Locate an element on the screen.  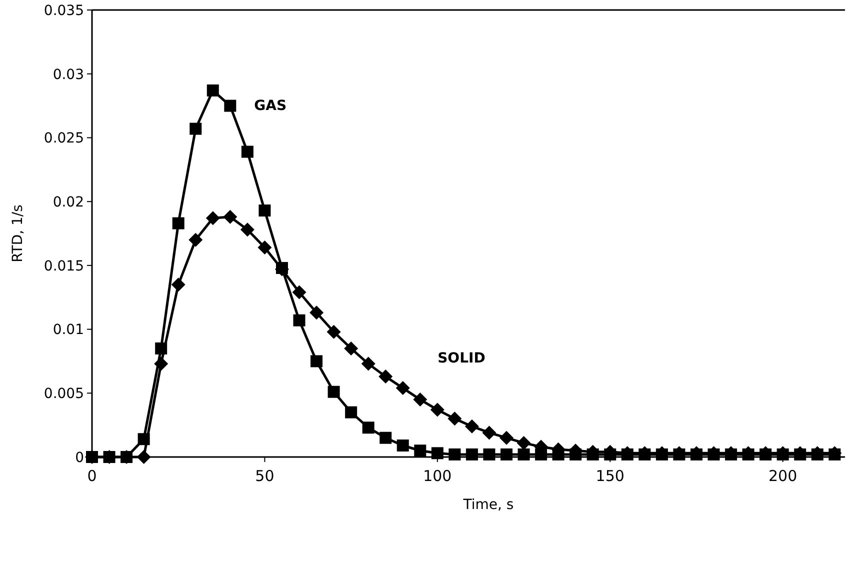
y-tick-label: 0 is located at coordinates (79, 458).